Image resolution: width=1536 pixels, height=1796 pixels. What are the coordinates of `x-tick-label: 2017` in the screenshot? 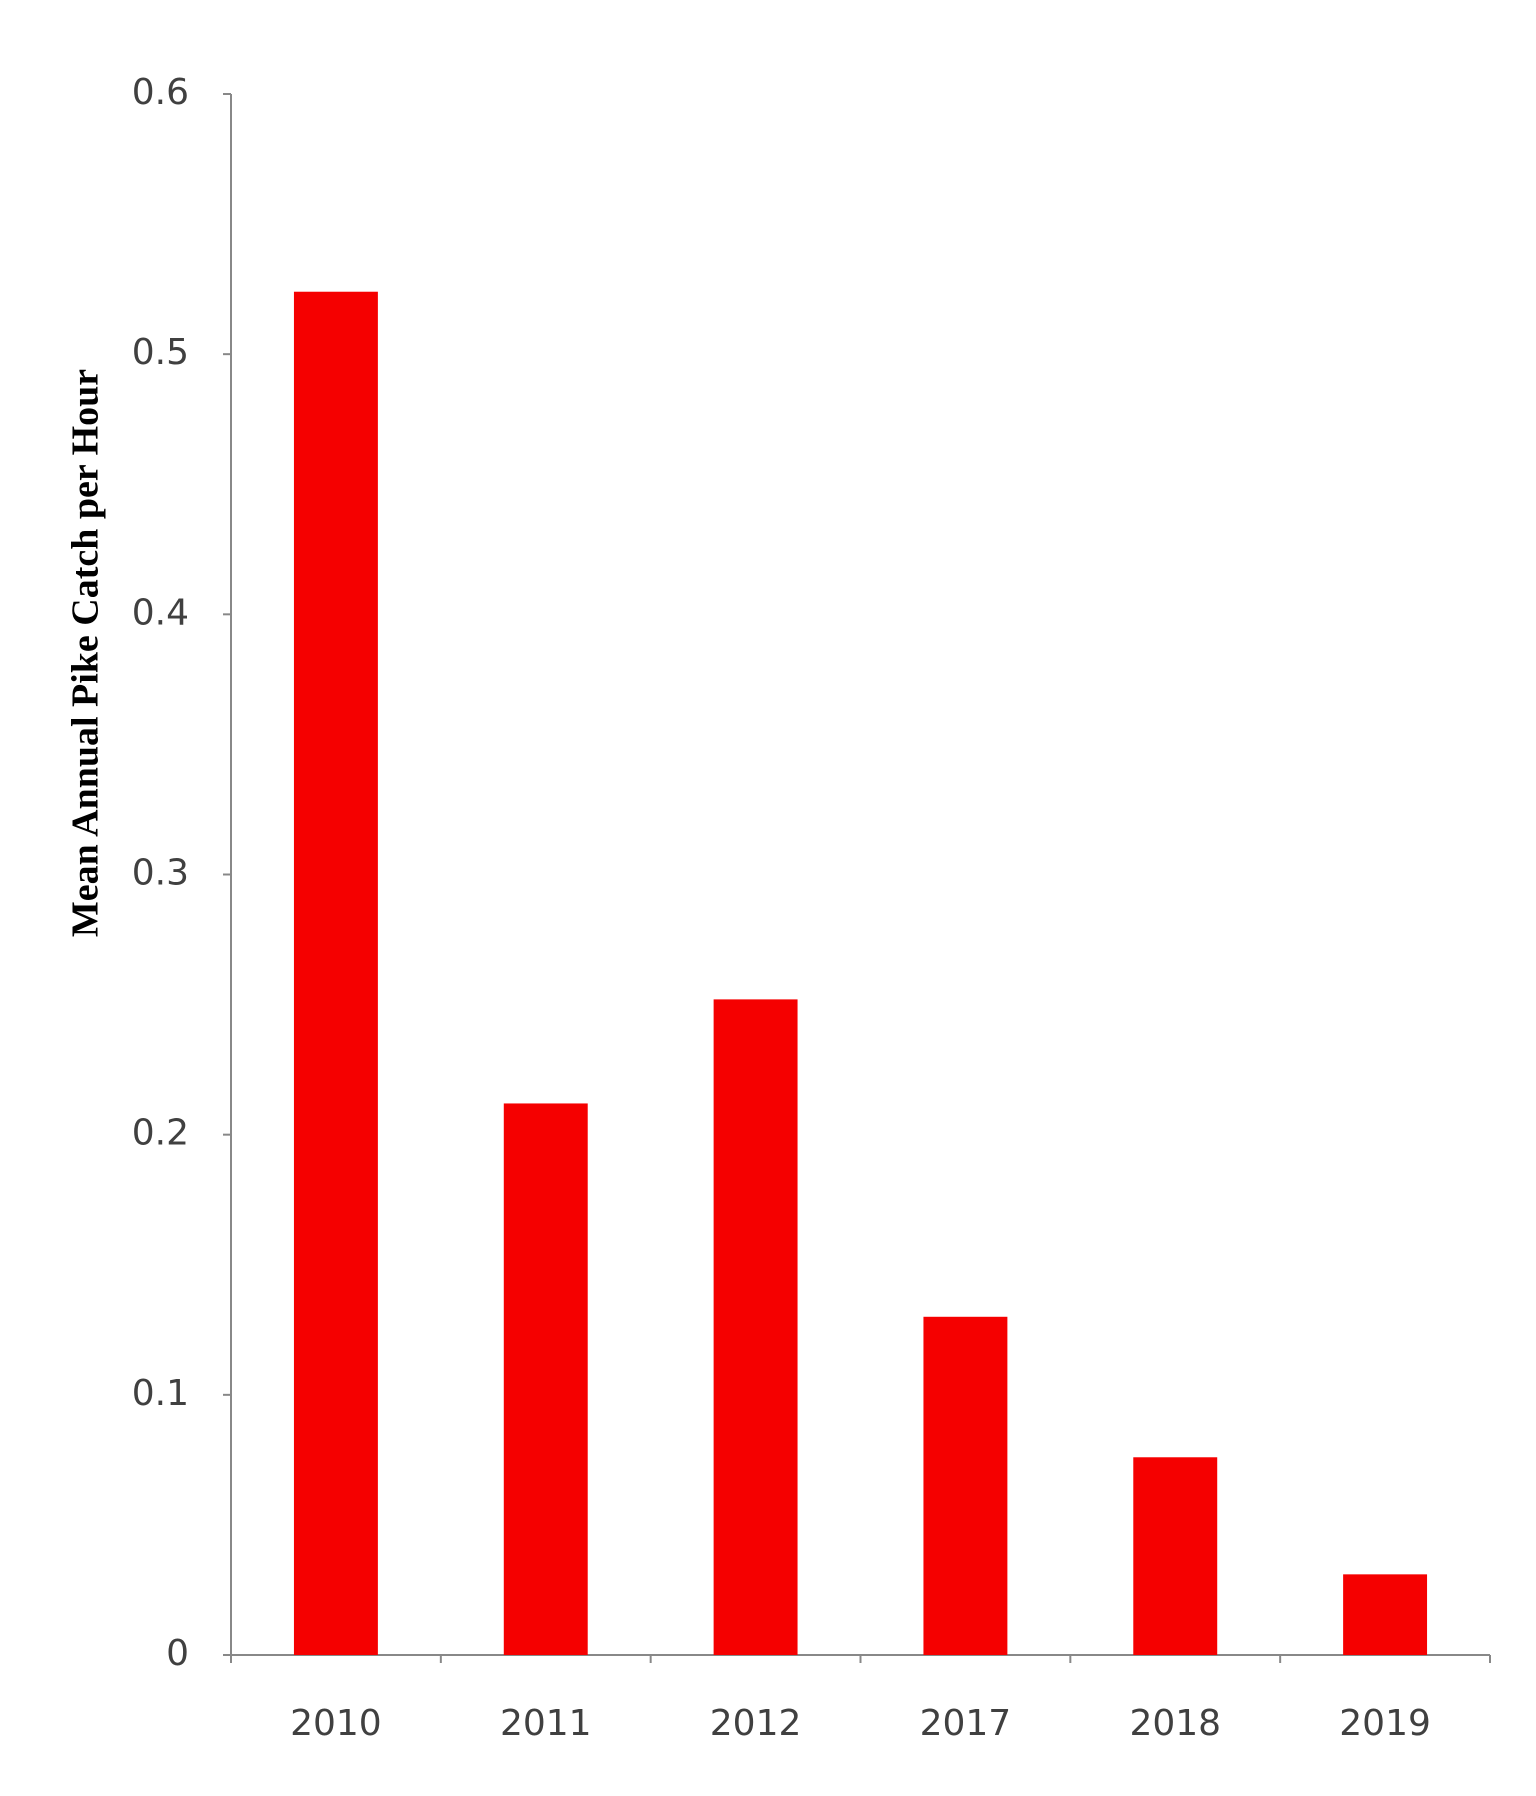 It's located at (966, 1723).